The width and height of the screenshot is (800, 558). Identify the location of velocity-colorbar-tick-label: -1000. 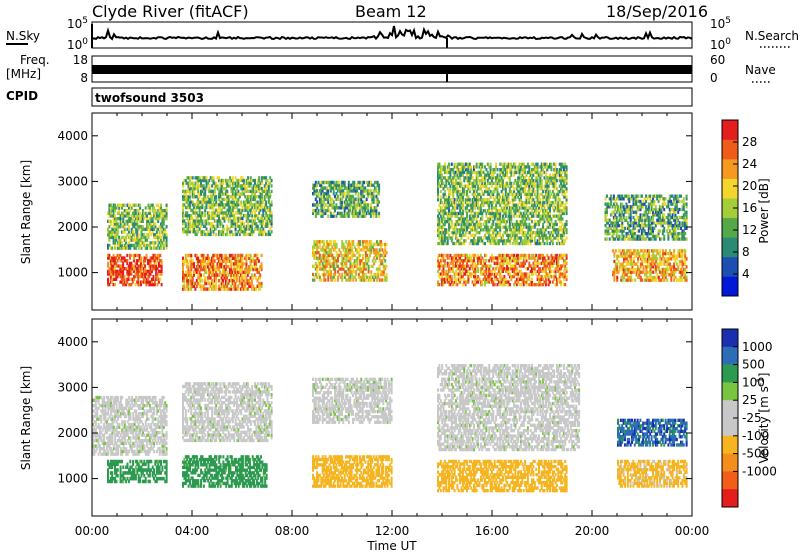
(759, 471).